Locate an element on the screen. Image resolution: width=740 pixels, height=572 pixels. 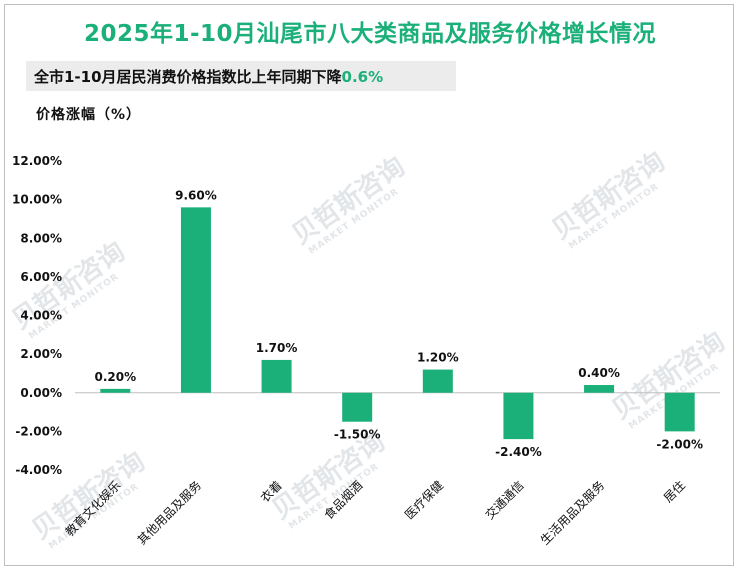
y-tick-label: -2.00% is located at coordinates (38, 431).